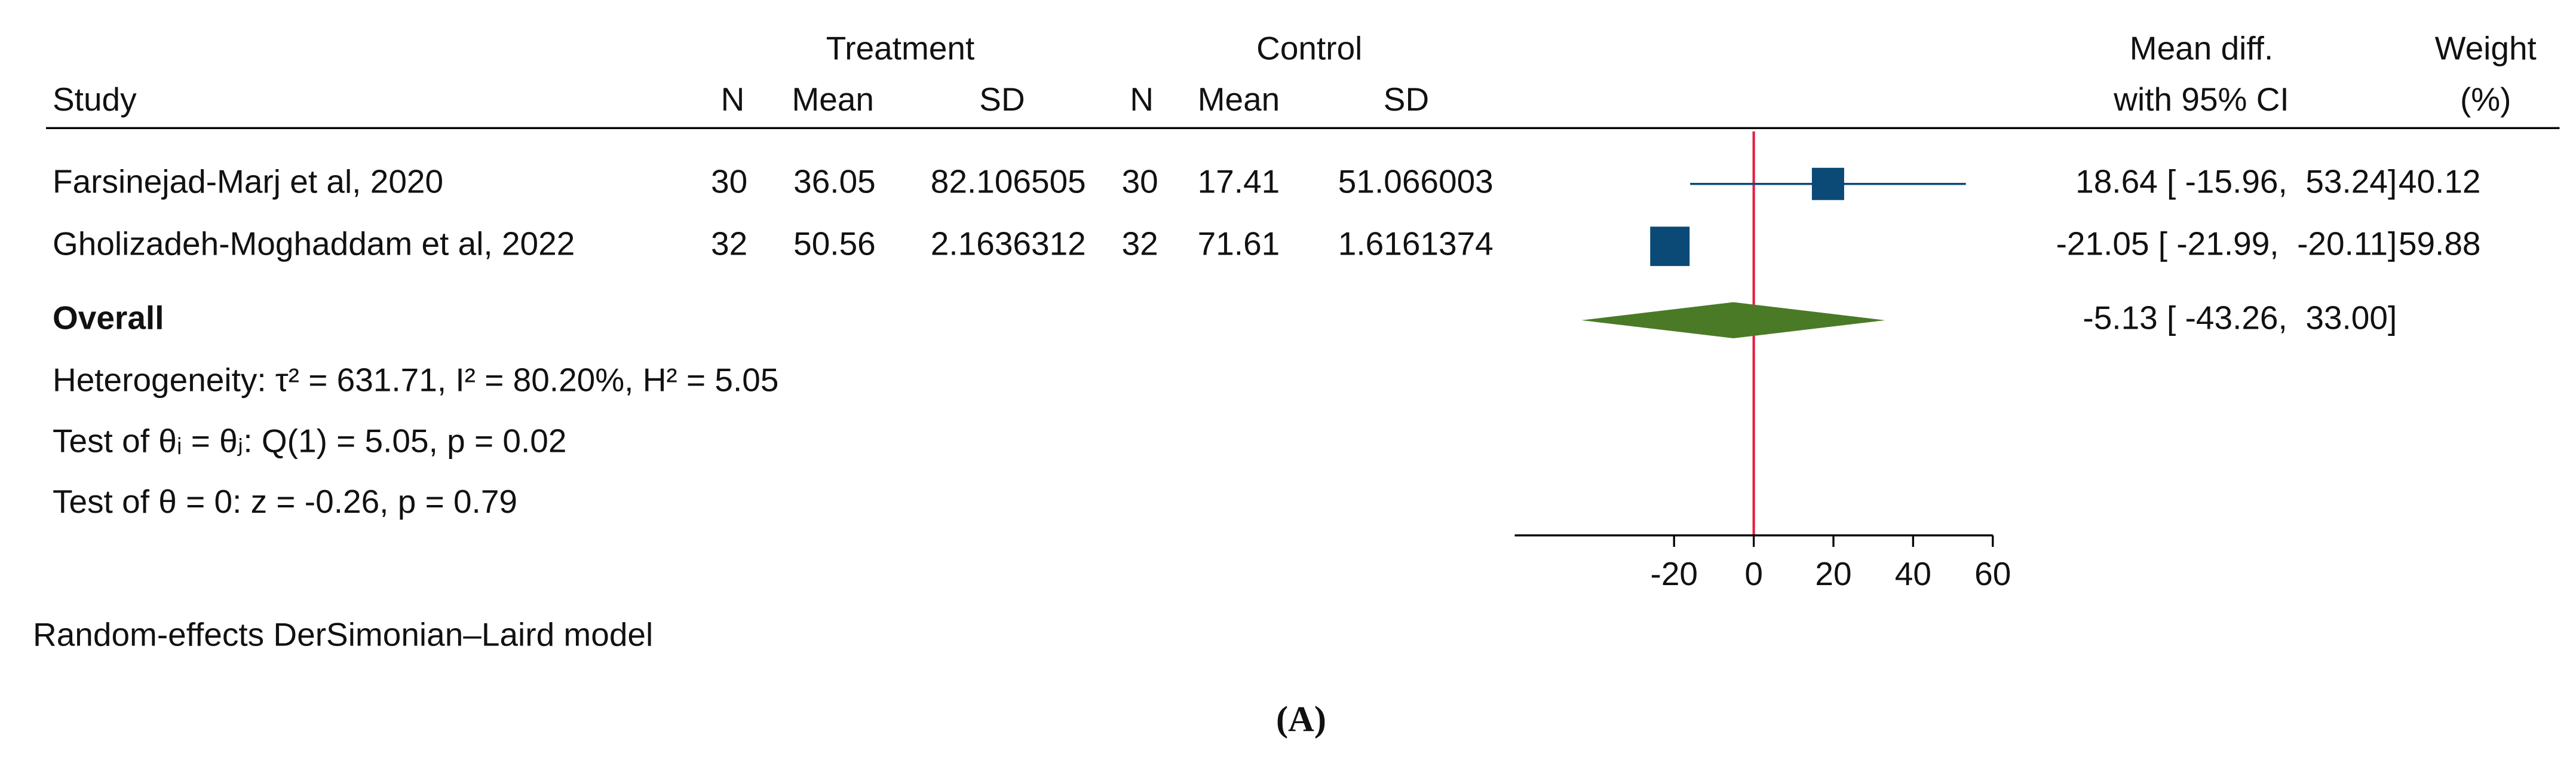 The image size is (2576, 762). What do you see at coordinates (1753, 573) in the screenshot?
I see `x-tick-label: 0` at bounding box center [1753, 573].